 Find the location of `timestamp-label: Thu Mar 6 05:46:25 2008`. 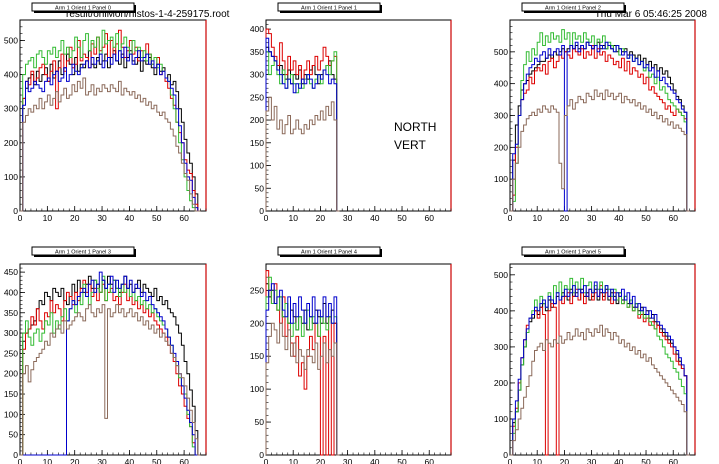

timestamp-label: Thu Mar 6 05:46:25 2008 is located at coordinates (650, 14).